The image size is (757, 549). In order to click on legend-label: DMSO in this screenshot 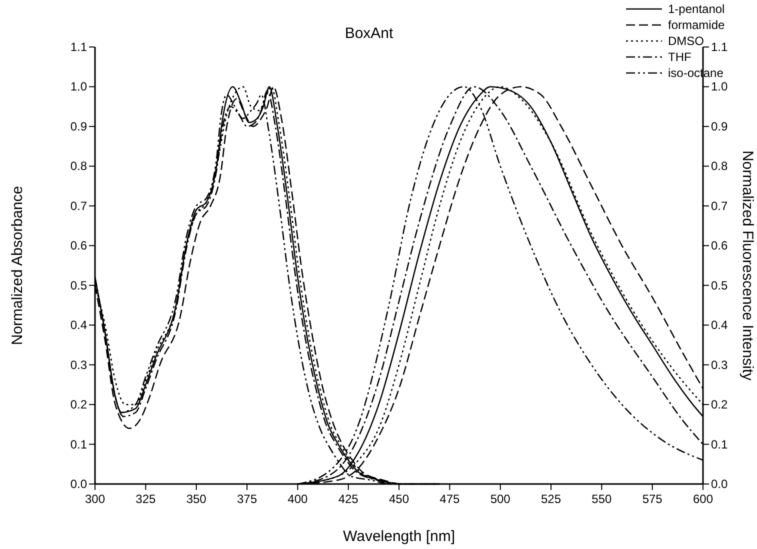, I will do `click(686, 41)`.